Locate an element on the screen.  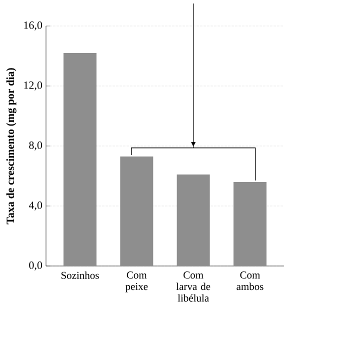
y-tick-label: 8,0 is located at coordinates (35, 146).